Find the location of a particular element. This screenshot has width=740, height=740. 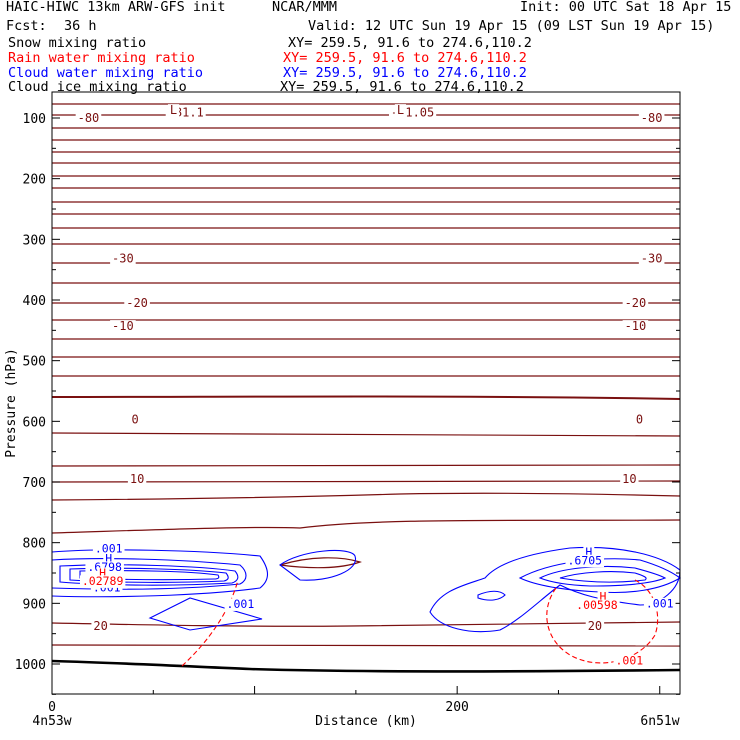

init-time: Init: 00 UTC Sat 18 Apr 15 is located at coordinates (626, 7).